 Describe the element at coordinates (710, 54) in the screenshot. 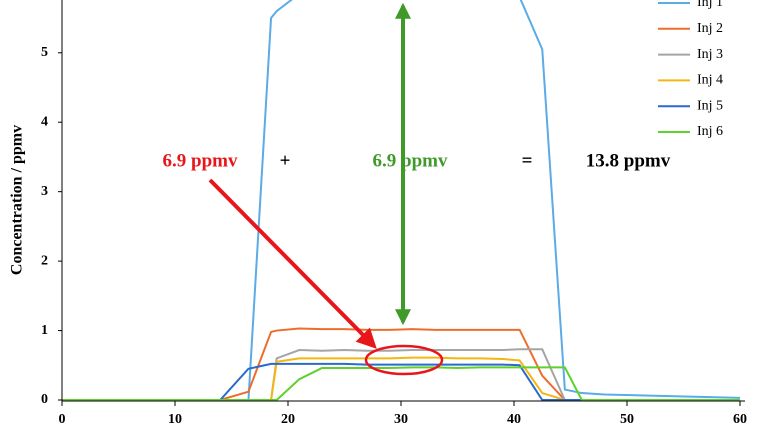

I see `legend-label: Inj 3` at that location.